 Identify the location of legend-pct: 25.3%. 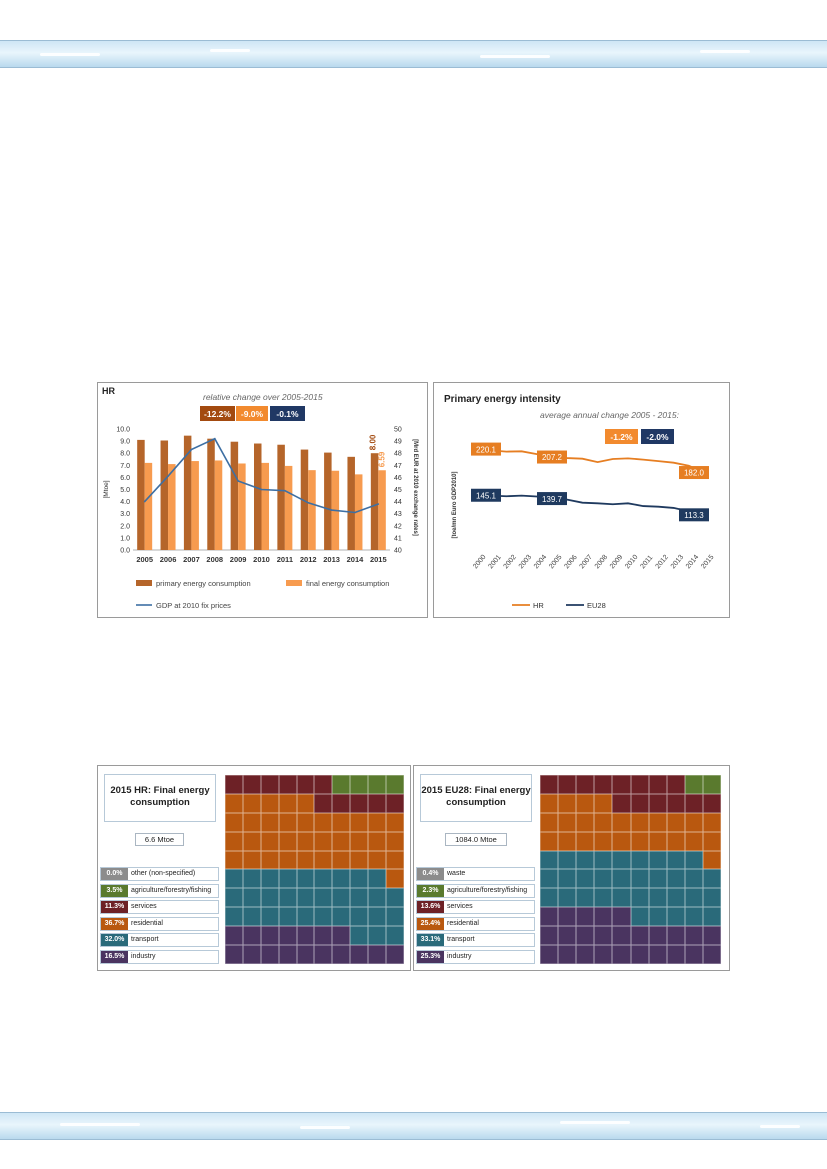
(430, 956).